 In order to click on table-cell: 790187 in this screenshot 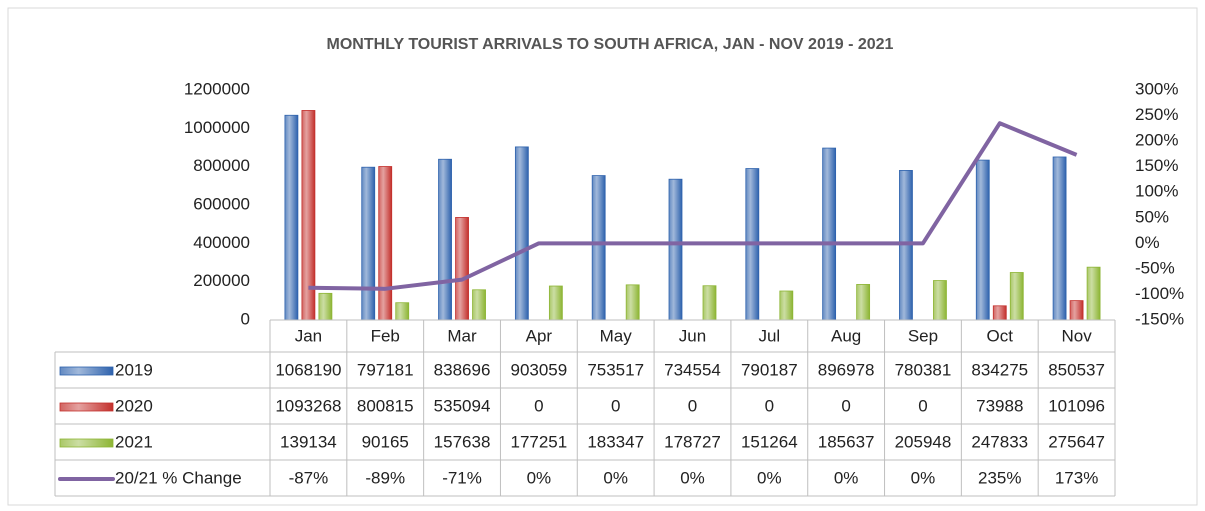, I will do `click(769, 369)`.